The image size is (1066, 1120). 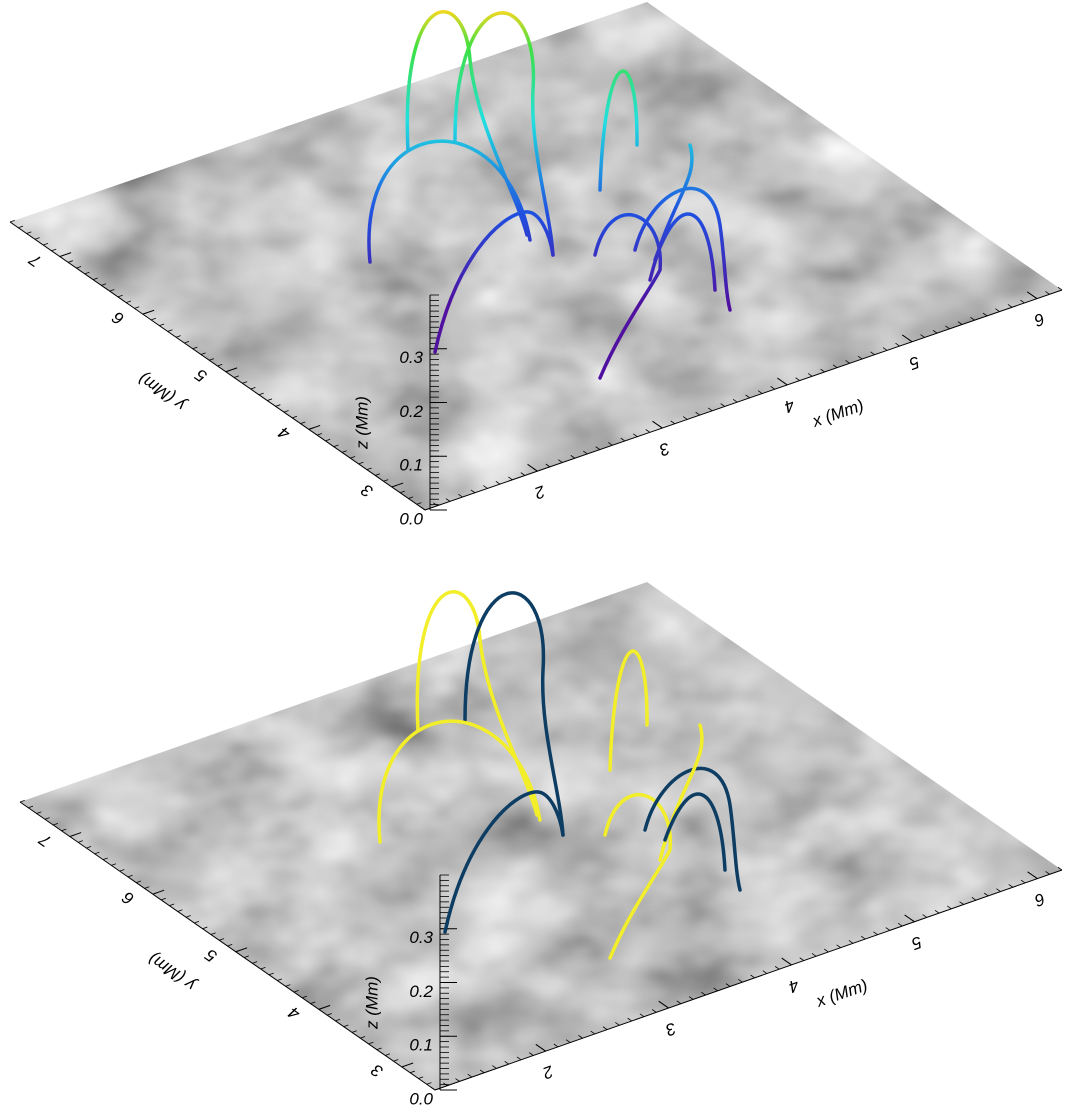 I want to click on z-tick-label: 0.0, so click(x=411, y=518).